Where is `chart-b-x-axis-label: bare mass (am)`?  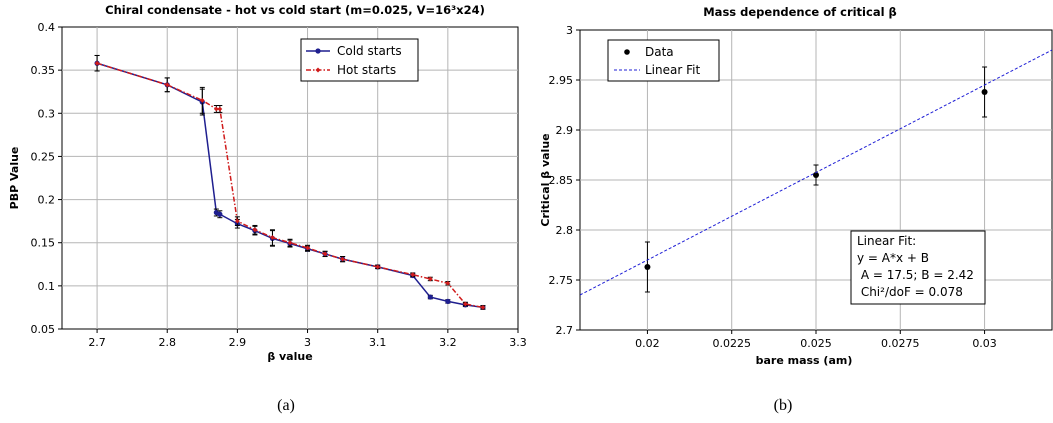 chart-b-x-axis-label: bare mass (am) is located at coordinates (804, 360).